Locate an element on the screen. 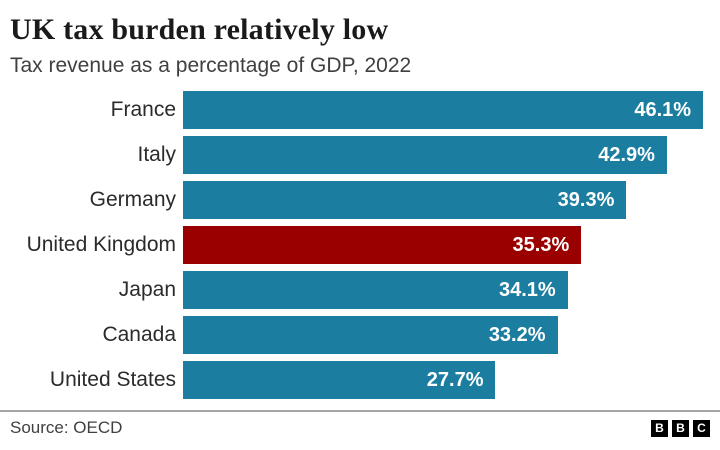 This screenshot has height=450, width=720. bar: 34.1% is located at coordinates (375, 290).